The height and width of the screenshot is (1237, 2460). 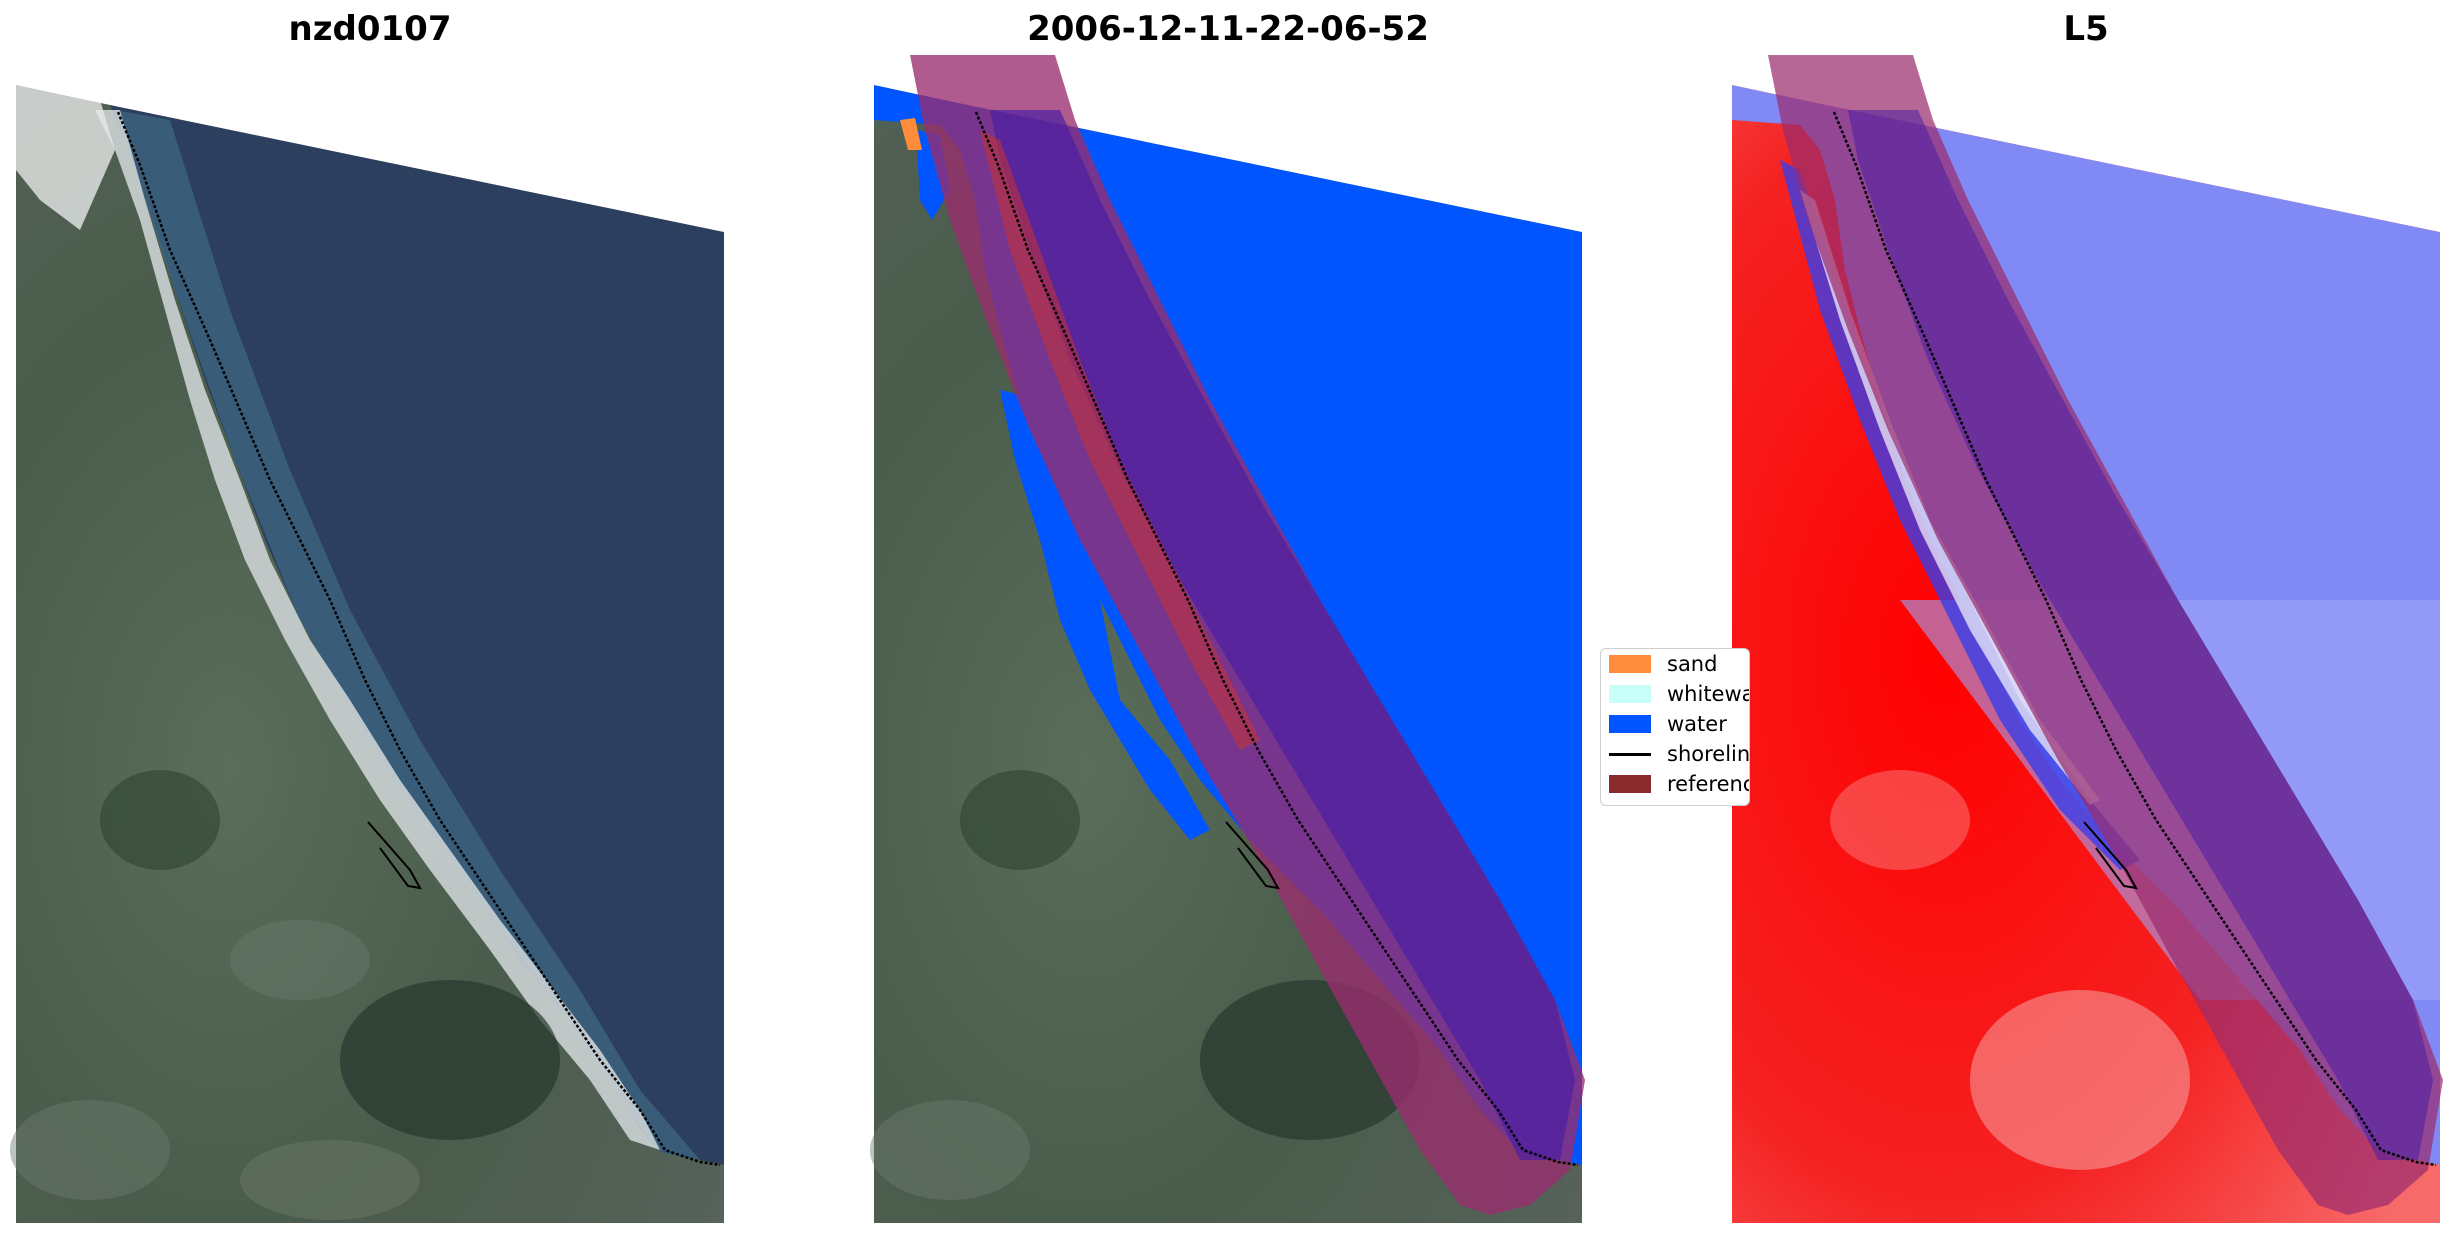 I want to click on legend-label: sand, so click(x=1692, y=664).